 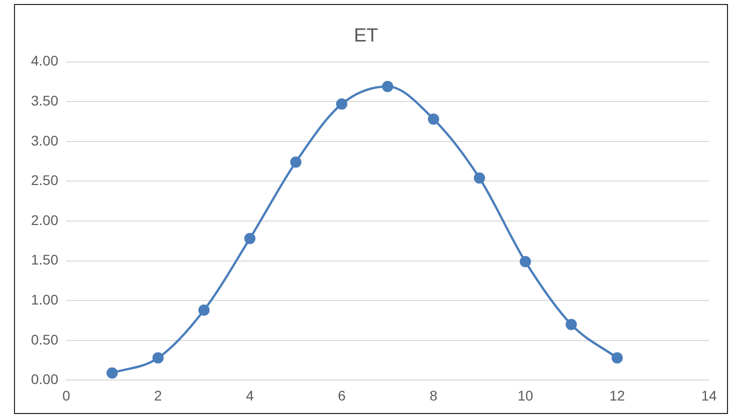 I want to click on x-tick-label: 8, so click(x=434, y=395).